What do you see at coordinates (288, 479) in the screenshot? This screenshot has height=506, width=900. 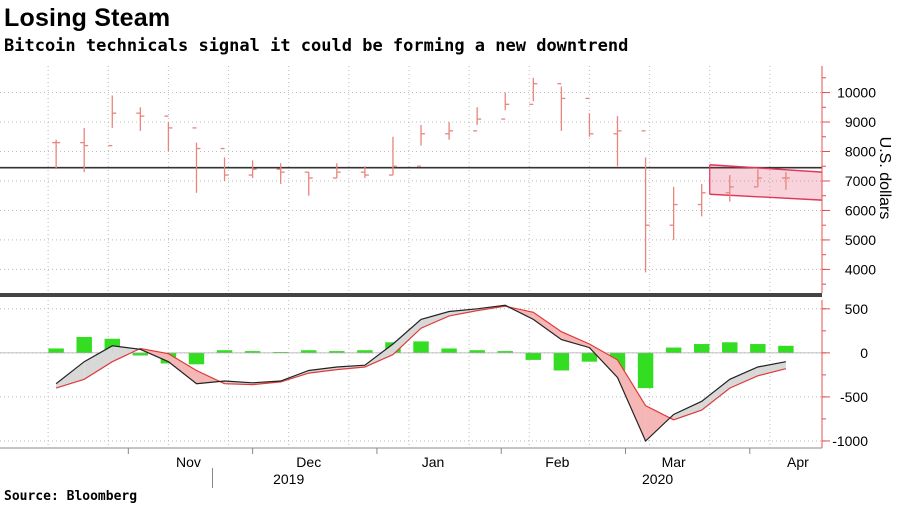 I see `year-label: 2019` at bounding box center [288, 479].